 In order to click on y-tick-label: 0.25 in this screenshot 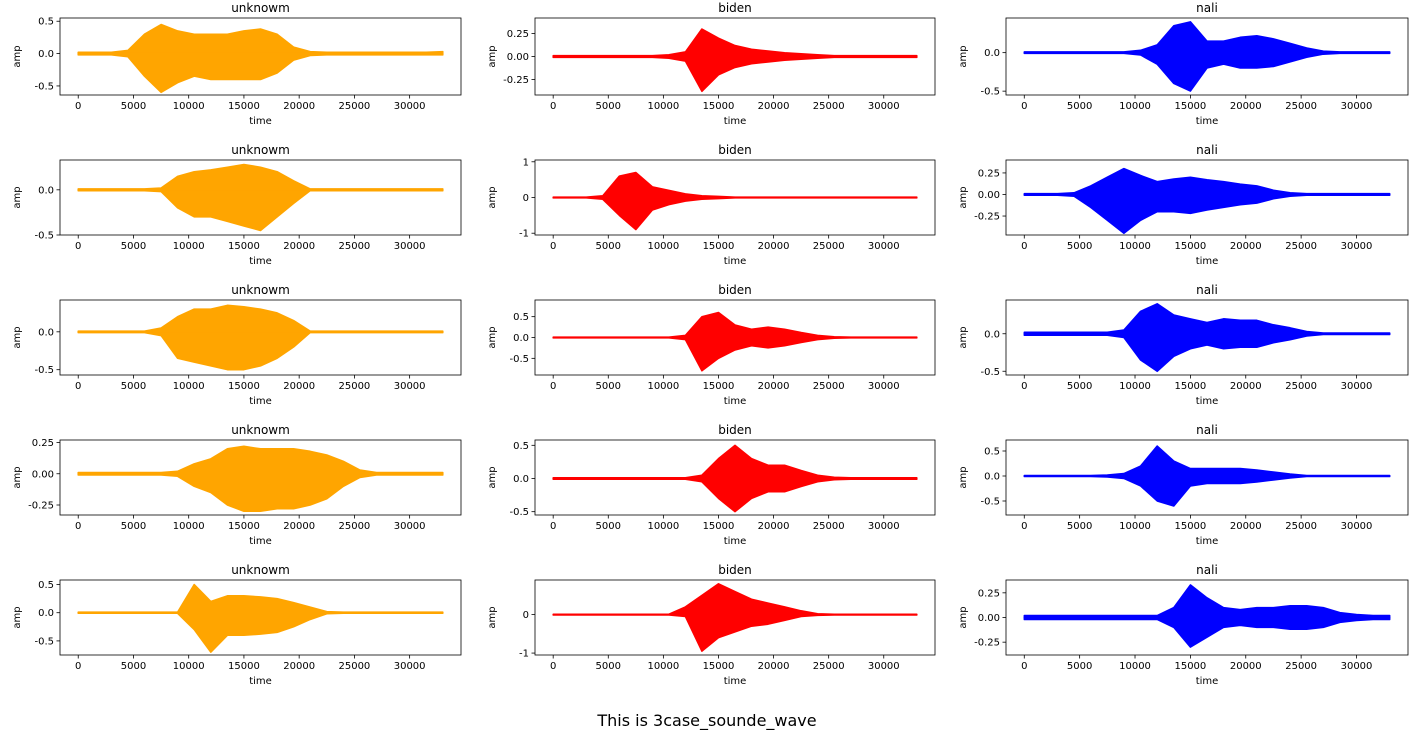, I will do `click(43, 443)`.